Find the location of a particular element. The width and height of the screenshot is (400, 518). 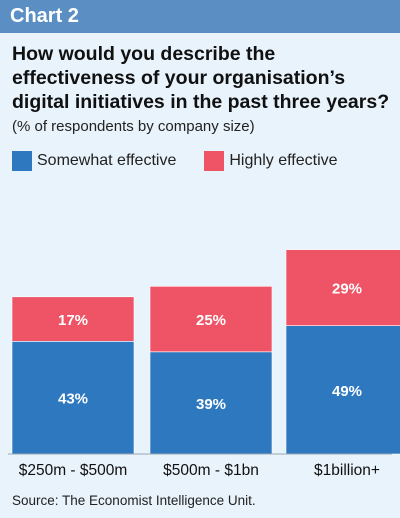

legend-swatch-highly-effective is located at coordinates (214, 161).